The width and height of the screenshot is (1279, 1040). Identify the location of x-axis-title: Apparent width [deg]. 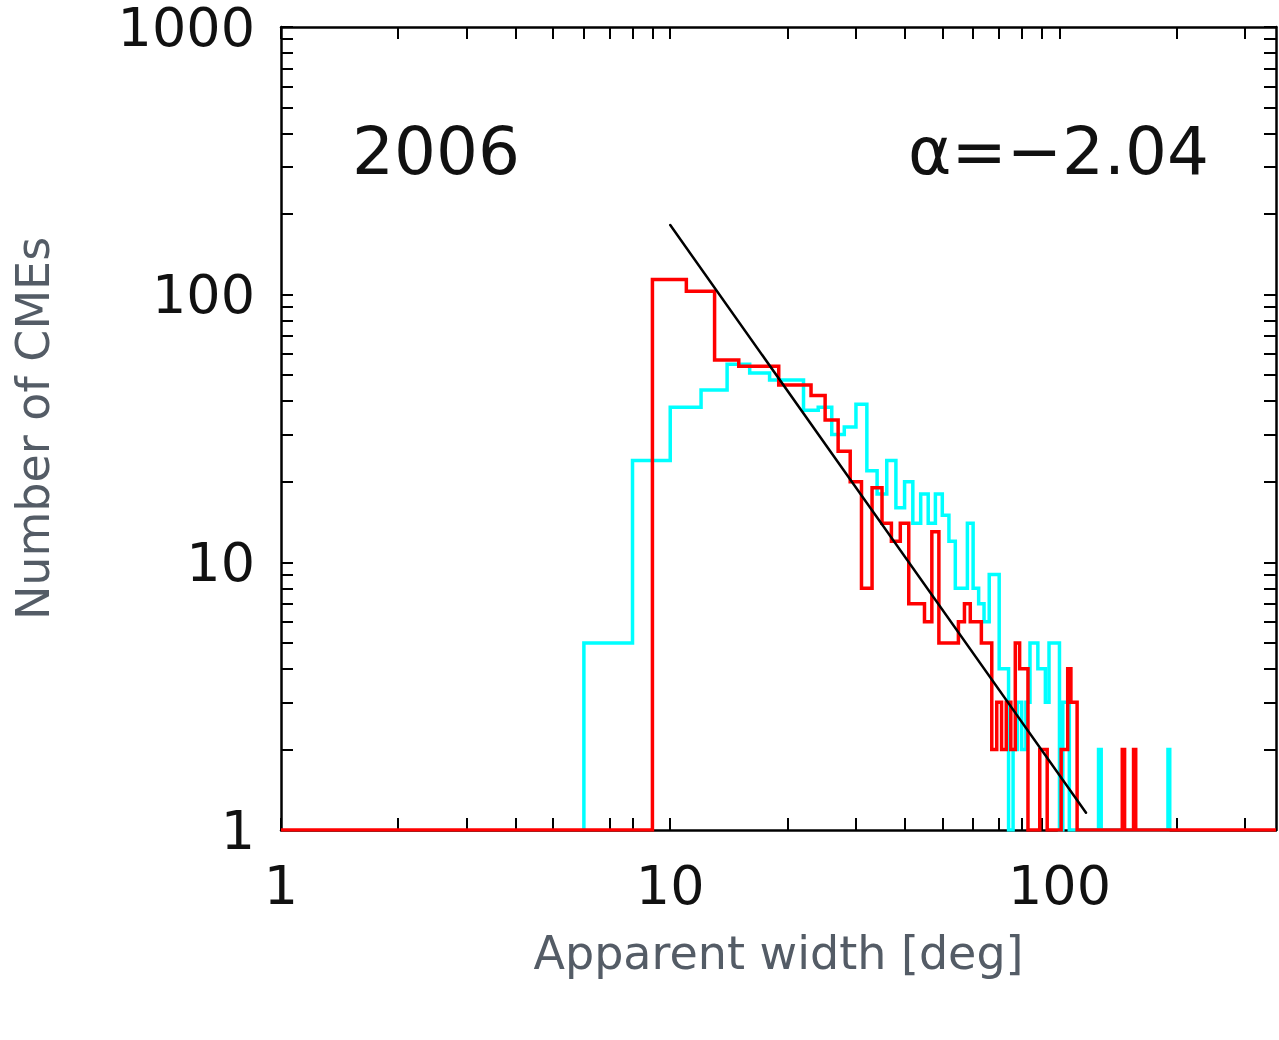
(778, 953).